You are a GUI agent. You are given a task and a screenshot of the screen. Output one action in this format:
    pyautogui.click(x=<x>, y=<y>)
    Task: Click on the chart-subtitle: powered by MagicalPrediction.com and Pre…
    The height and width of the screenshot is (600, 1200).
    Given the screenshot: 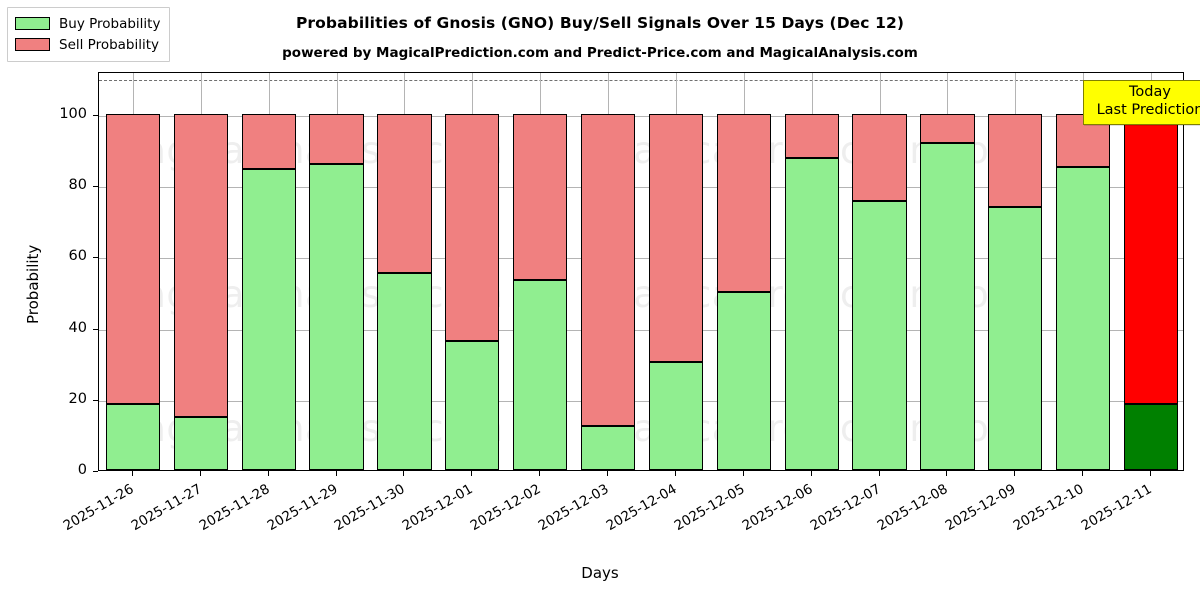 What is the action you would take?
    pyautogui.click(x=600, y=53)
    